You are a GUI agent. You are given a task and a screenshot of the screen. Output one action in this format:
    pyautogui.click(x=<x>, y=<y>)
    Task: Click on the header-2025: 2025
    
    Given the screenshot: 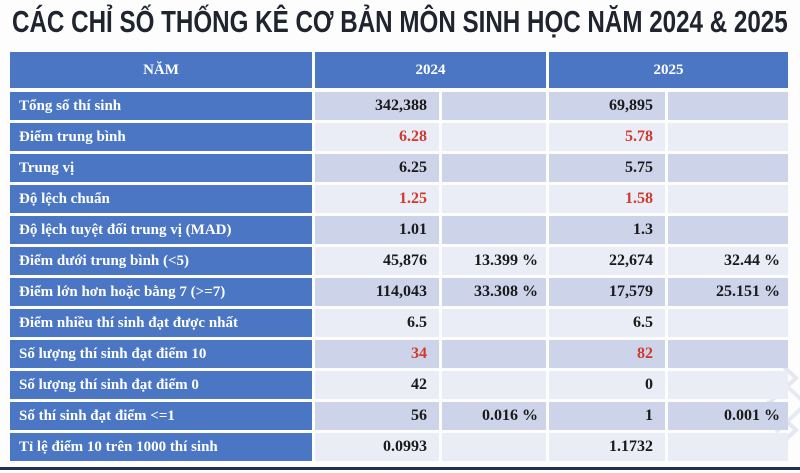 What is the action you would take?
    pyautogui.click(x=668, y=70)
    